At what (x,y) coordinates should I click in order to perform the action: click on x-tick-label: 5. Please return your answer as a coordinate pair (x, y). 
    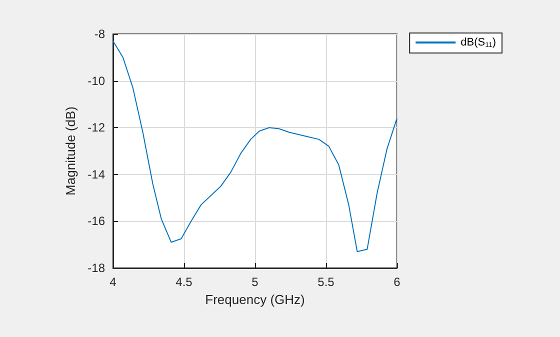
    Looking at the image, I should click on (255, 282).